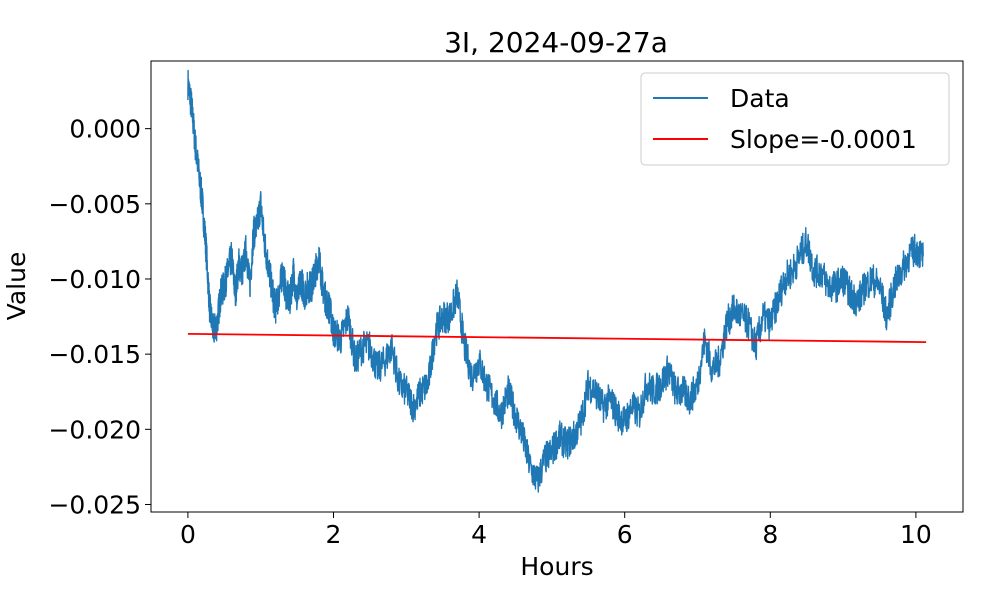  Describe the element at coordinates (760, 98) in the screenshot. I see `legend-label-data: Data` at that location.